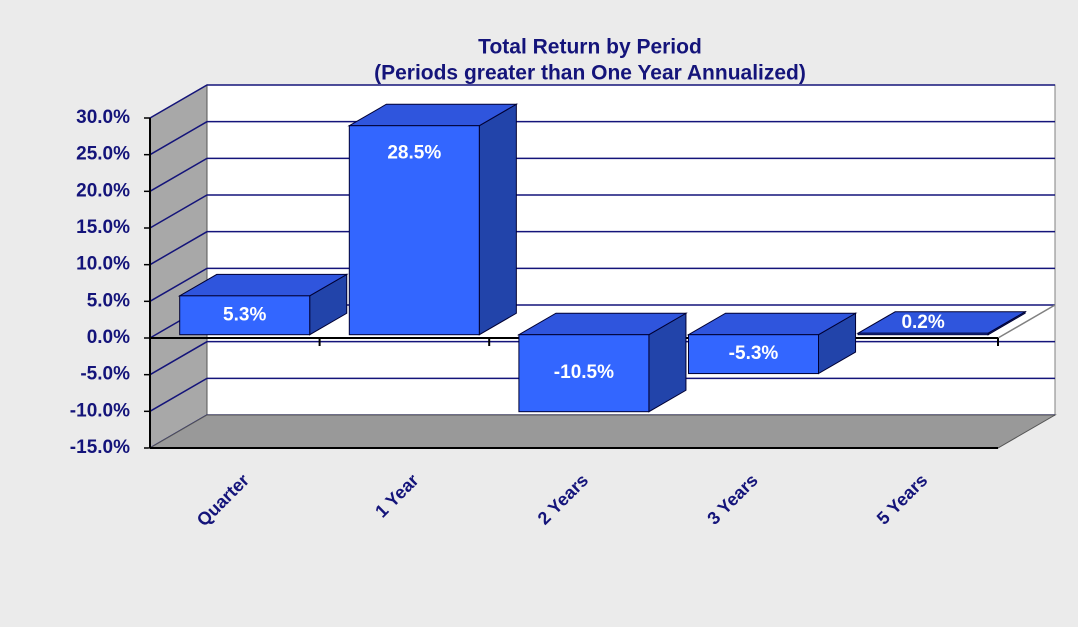 The height and width of the screenshot is (627, 1078). I want to click on y-tick-label: 10.0%, so click(103, 264).